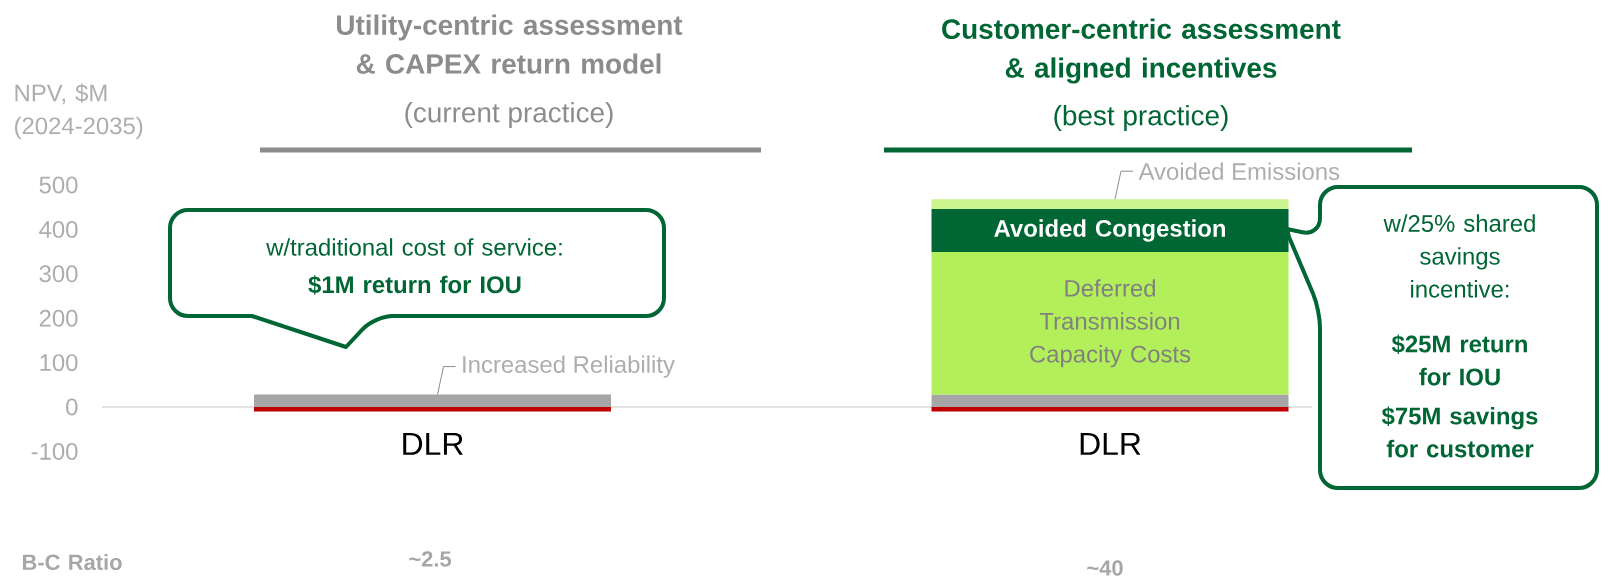  What do you see at coordinates (1141, 118) in the screenshot?
I see `chart-subtitle: (best practice)` at bounding box center [1141, 118].